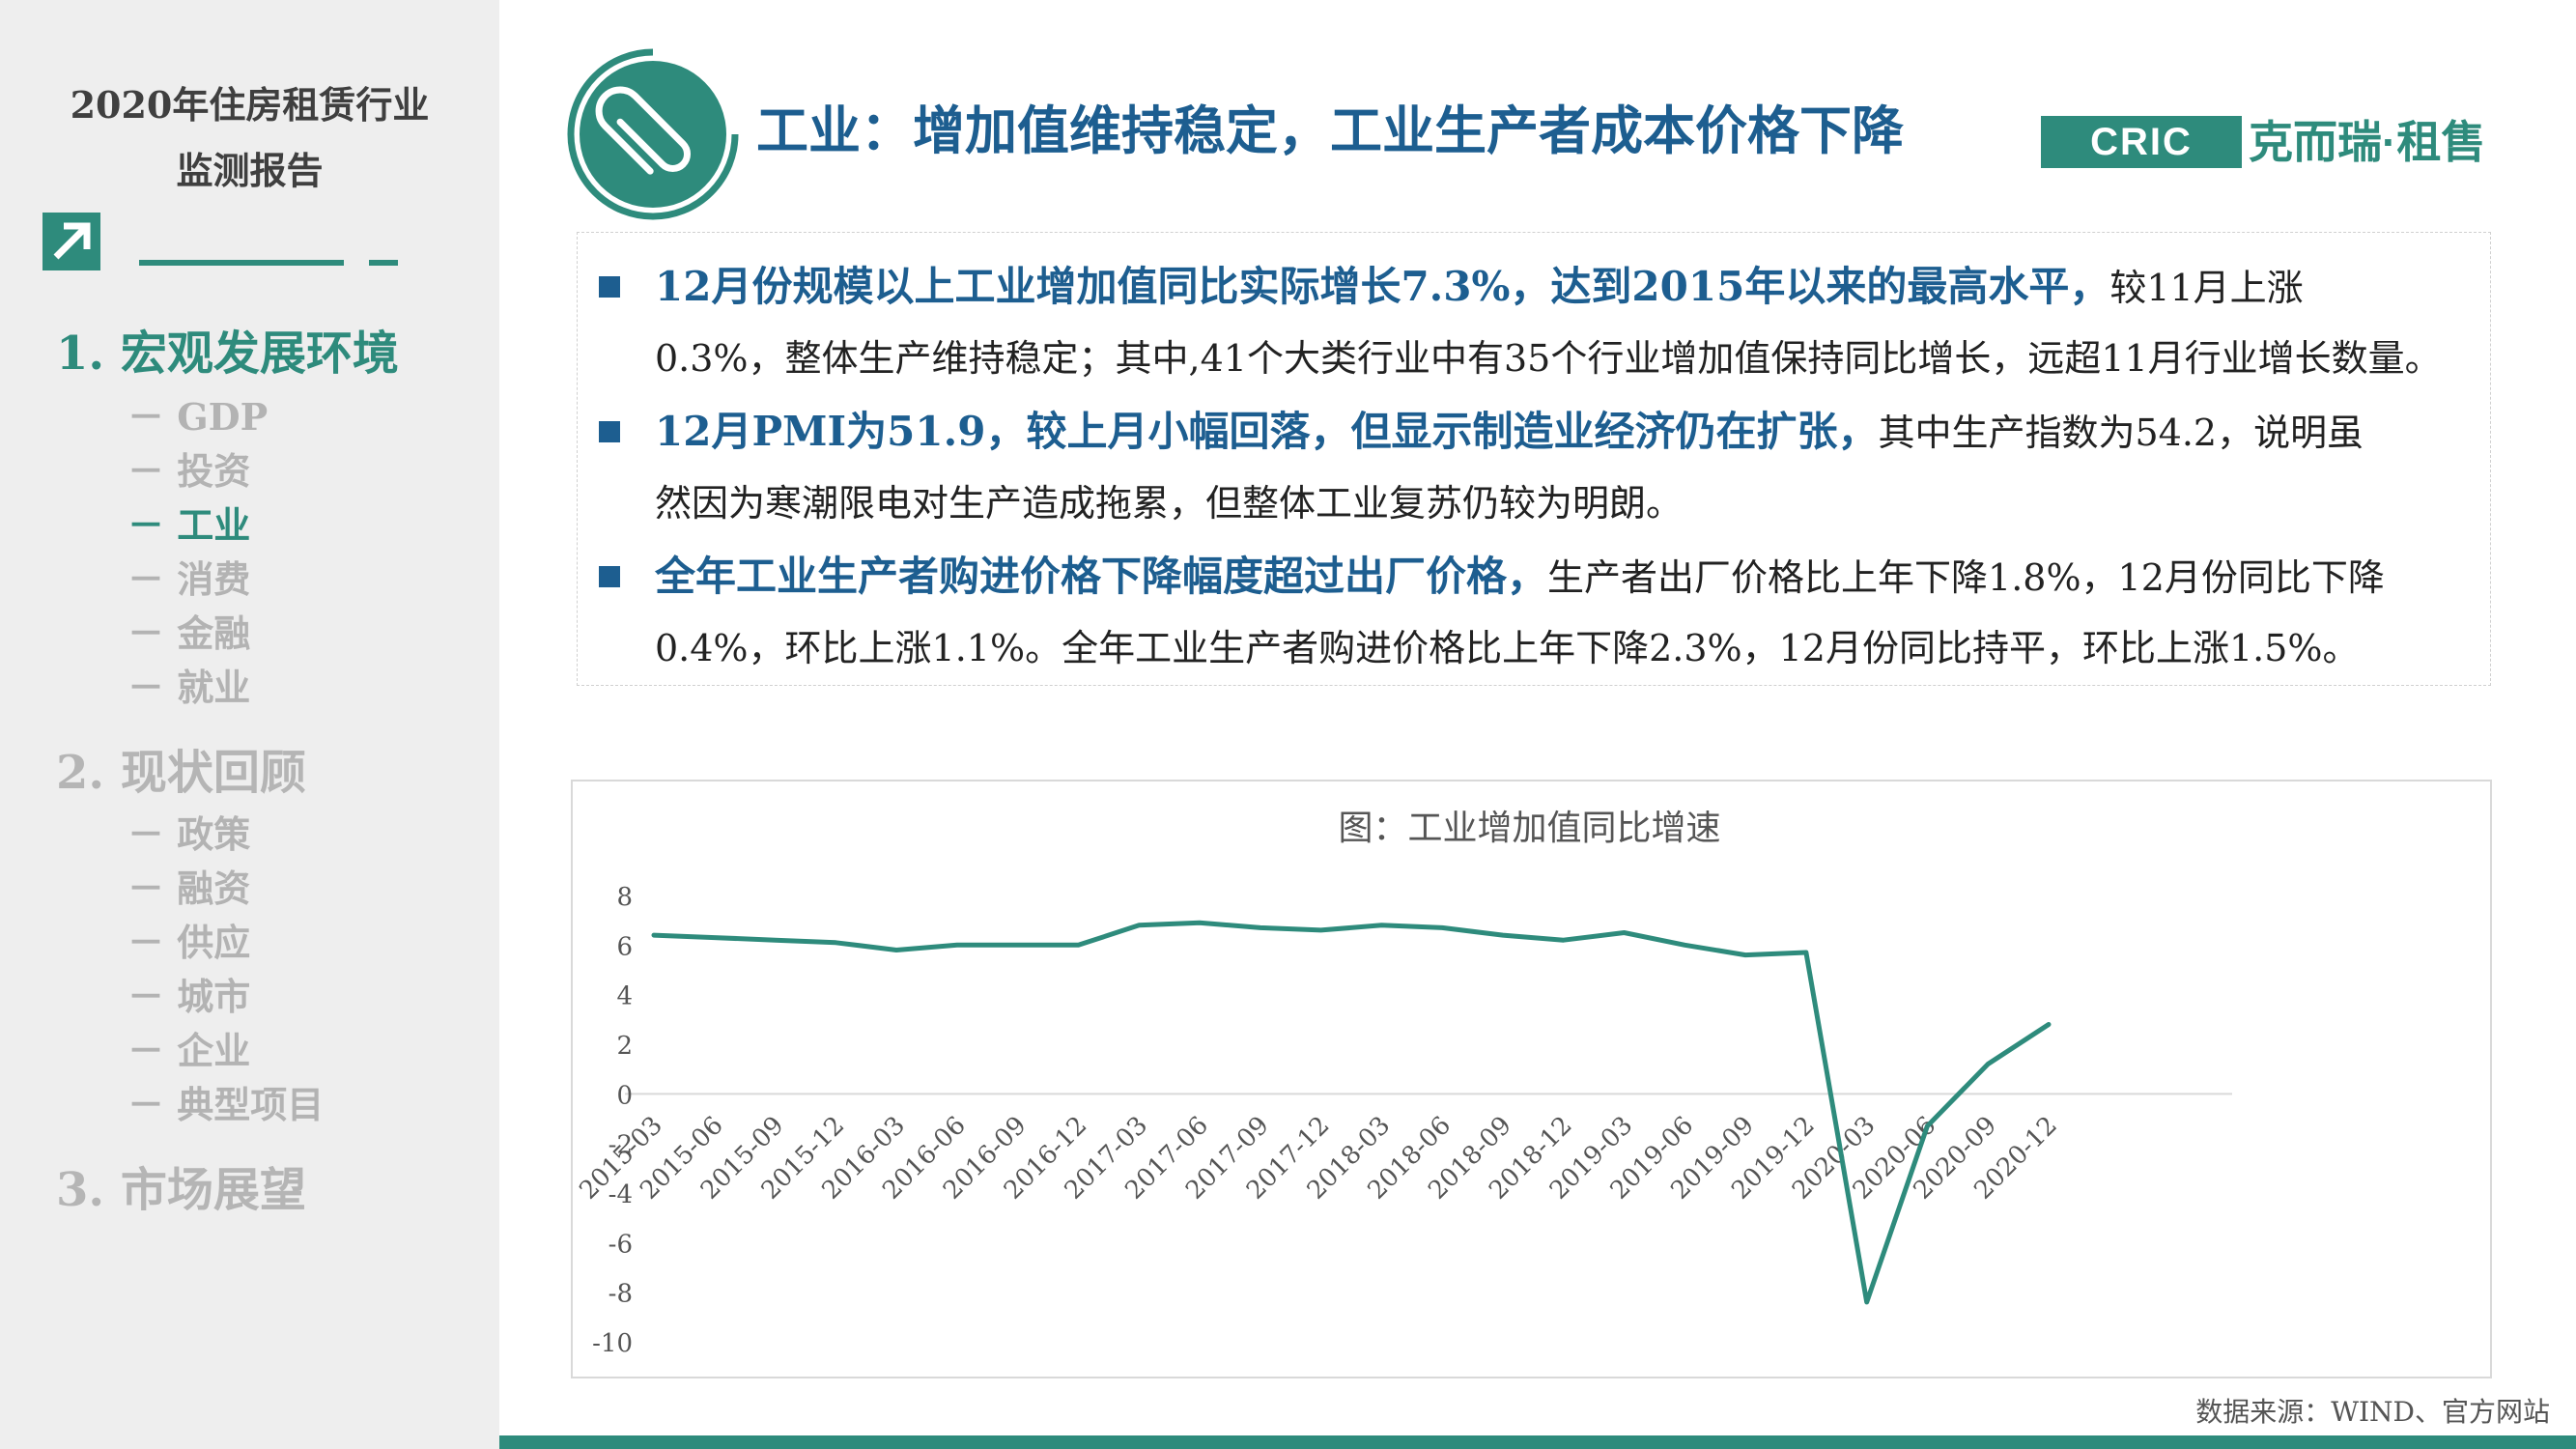  Describe the element at coordinates (241, 263) in the screenshot. I see `divider-line` at that location.